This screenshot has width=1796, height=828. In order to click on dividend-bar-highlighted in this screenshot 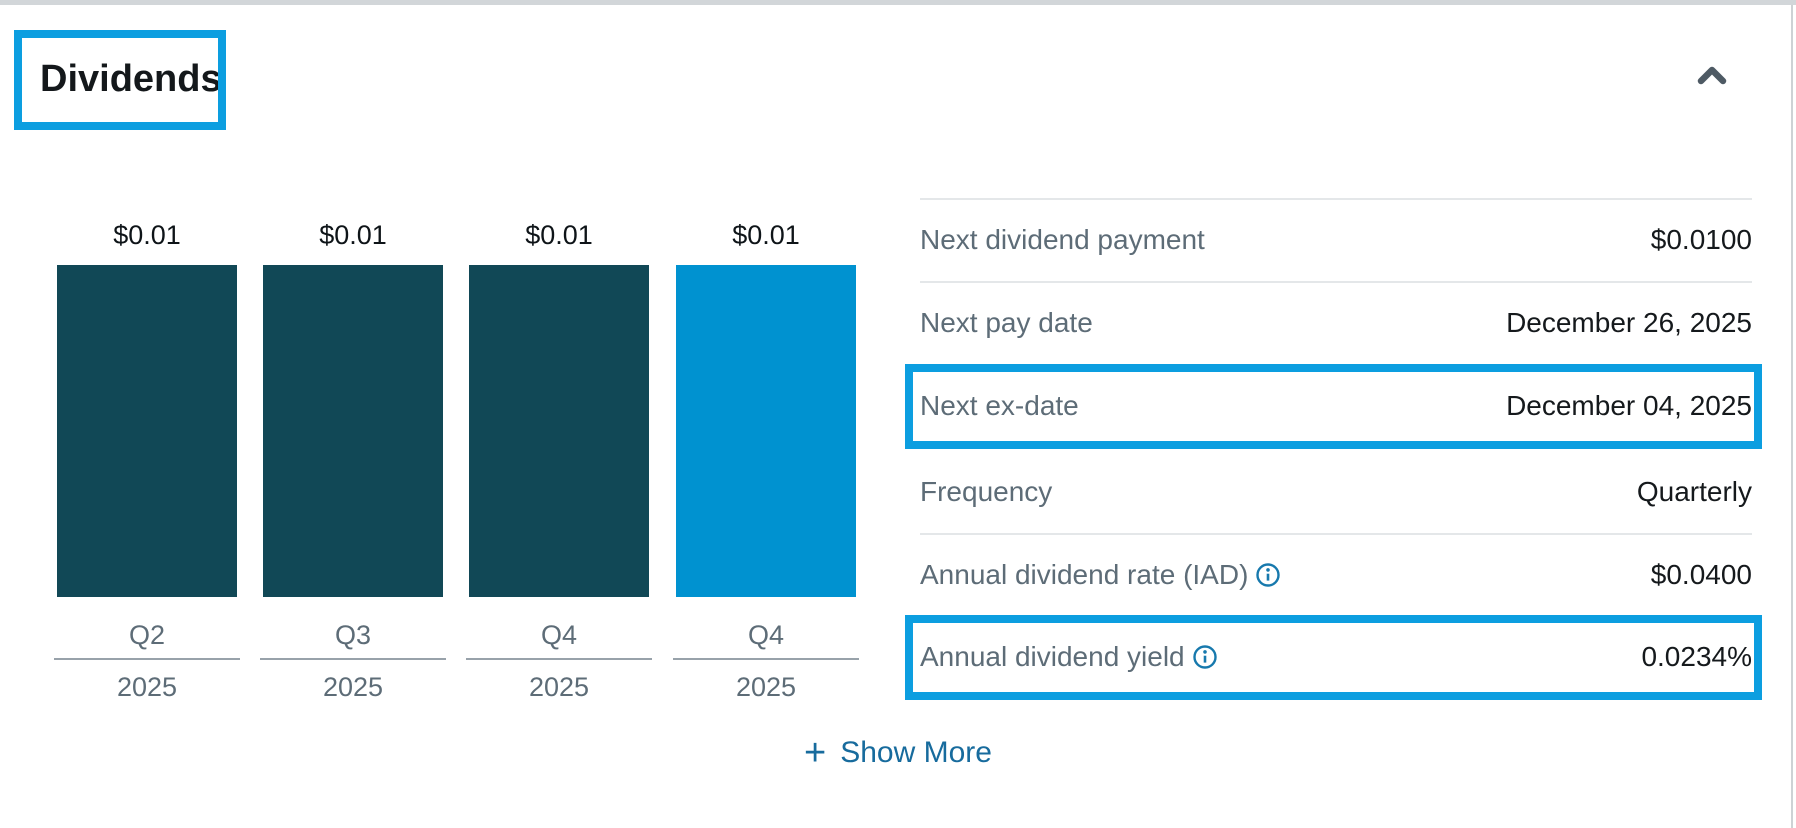, I will do `click(766, 431)`.